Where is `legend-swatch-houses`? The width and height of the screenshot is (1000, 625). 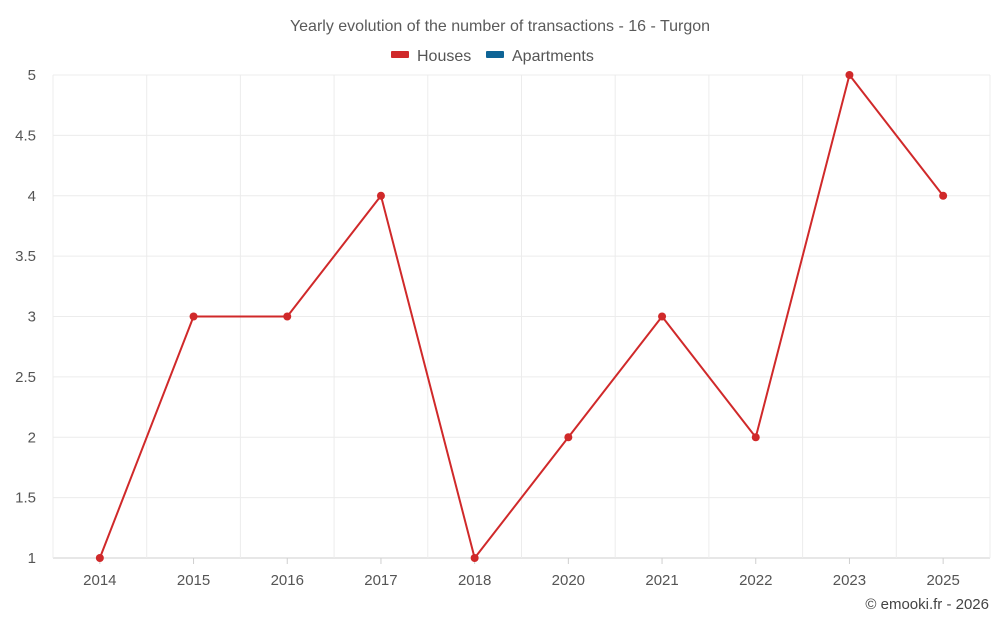
legend-swatch-houses is located at coordinates (400, 54).